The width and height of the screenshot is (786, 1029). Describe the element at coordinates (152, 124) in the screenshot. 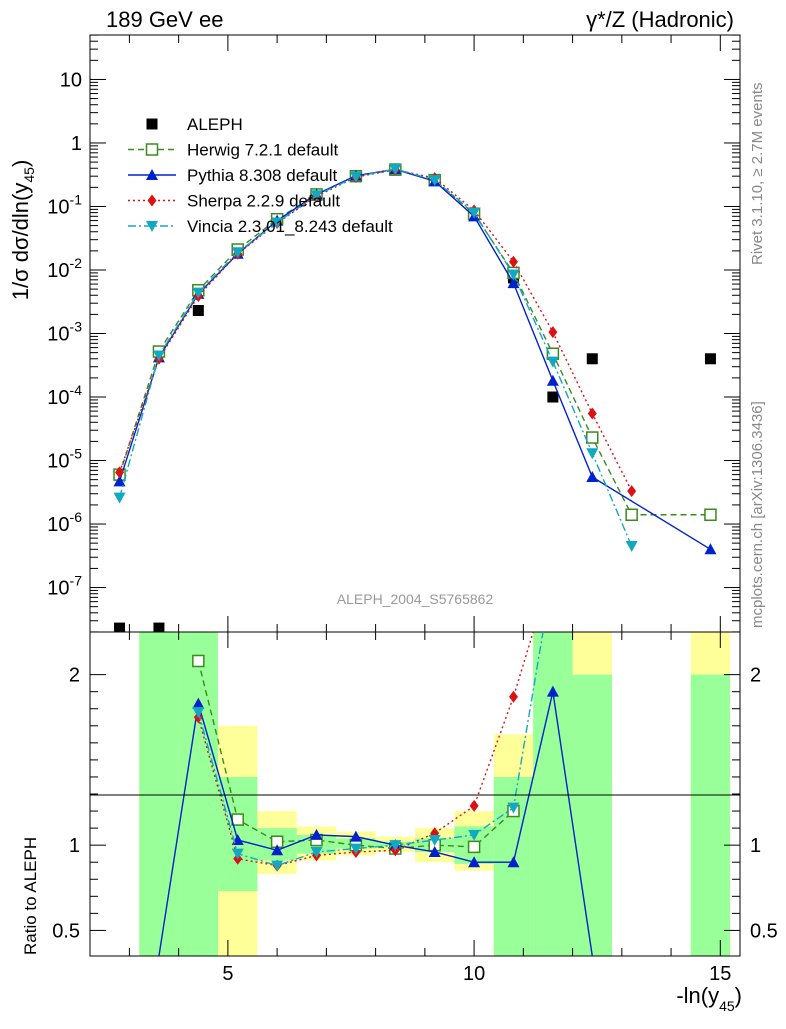

I see `legend-marker-aleph` at that location.